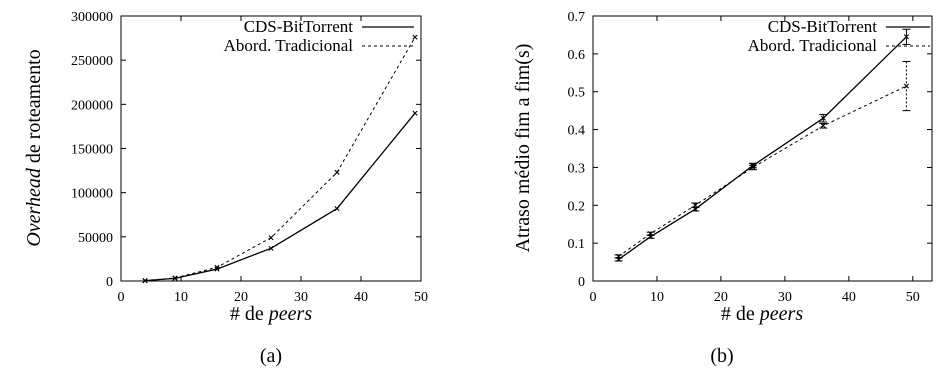 Image resolution: width=942 pixels, height=374 pixels. I want to click on y-tick-label-a-1: 50000, so click(95, 238).